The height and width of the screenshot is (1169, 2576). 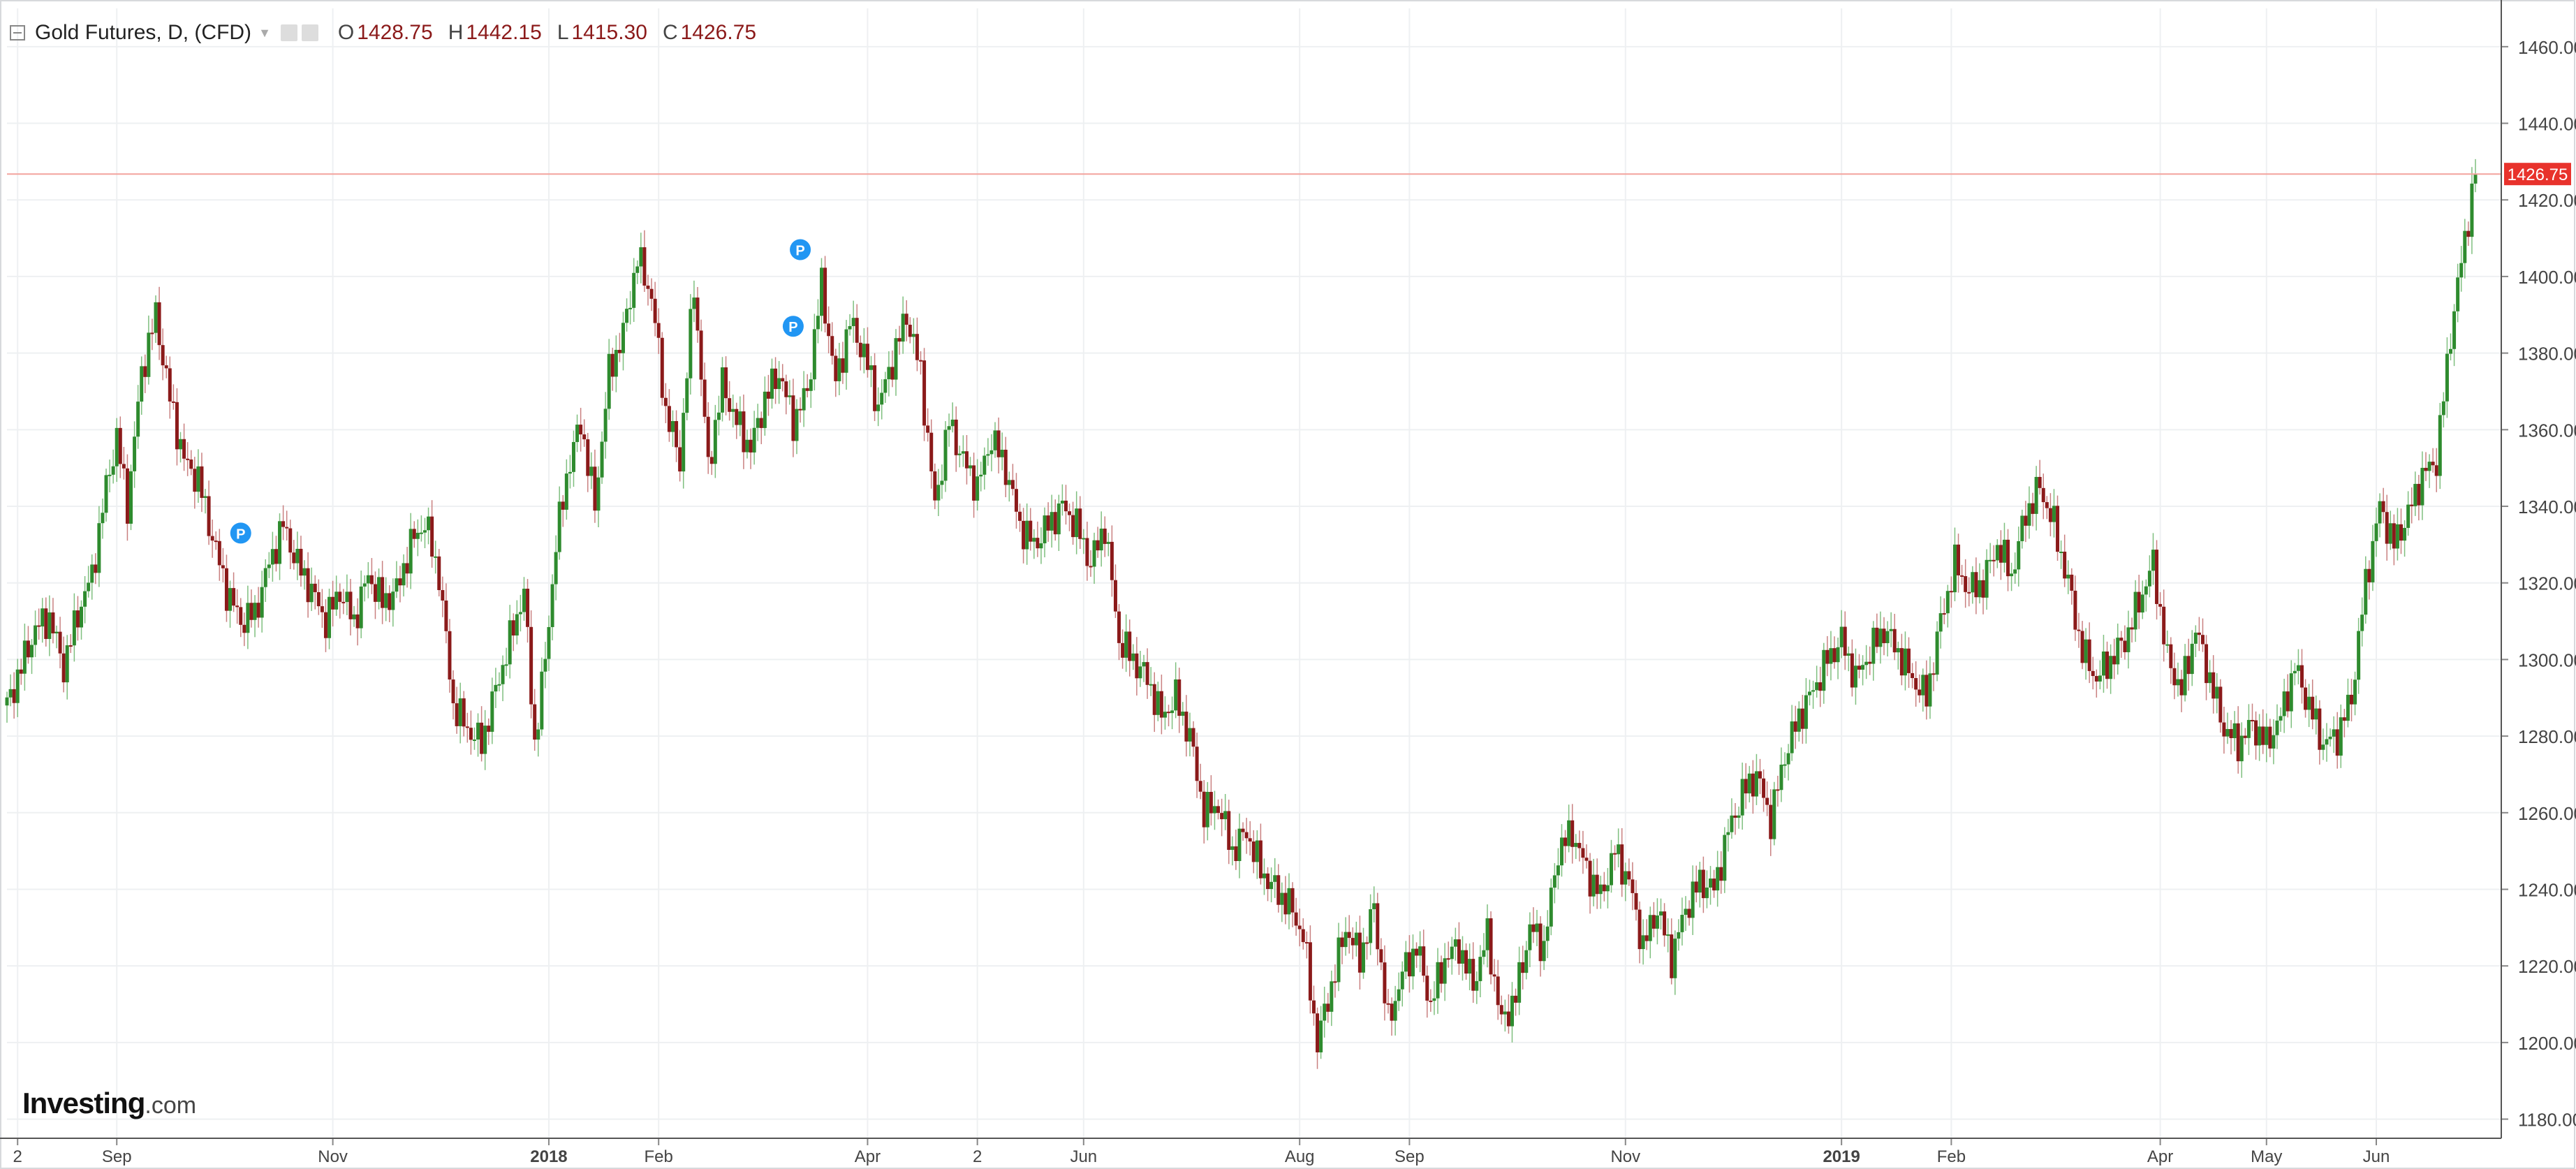 I want to click on low-label: L, so click(x=563, y=32).